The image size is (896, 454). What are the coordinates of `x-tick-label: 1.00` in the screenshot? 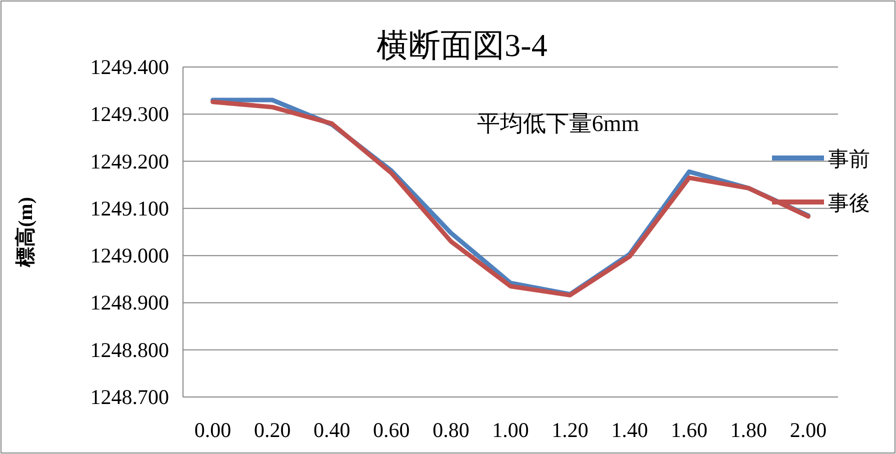 It's located at (510, 430).